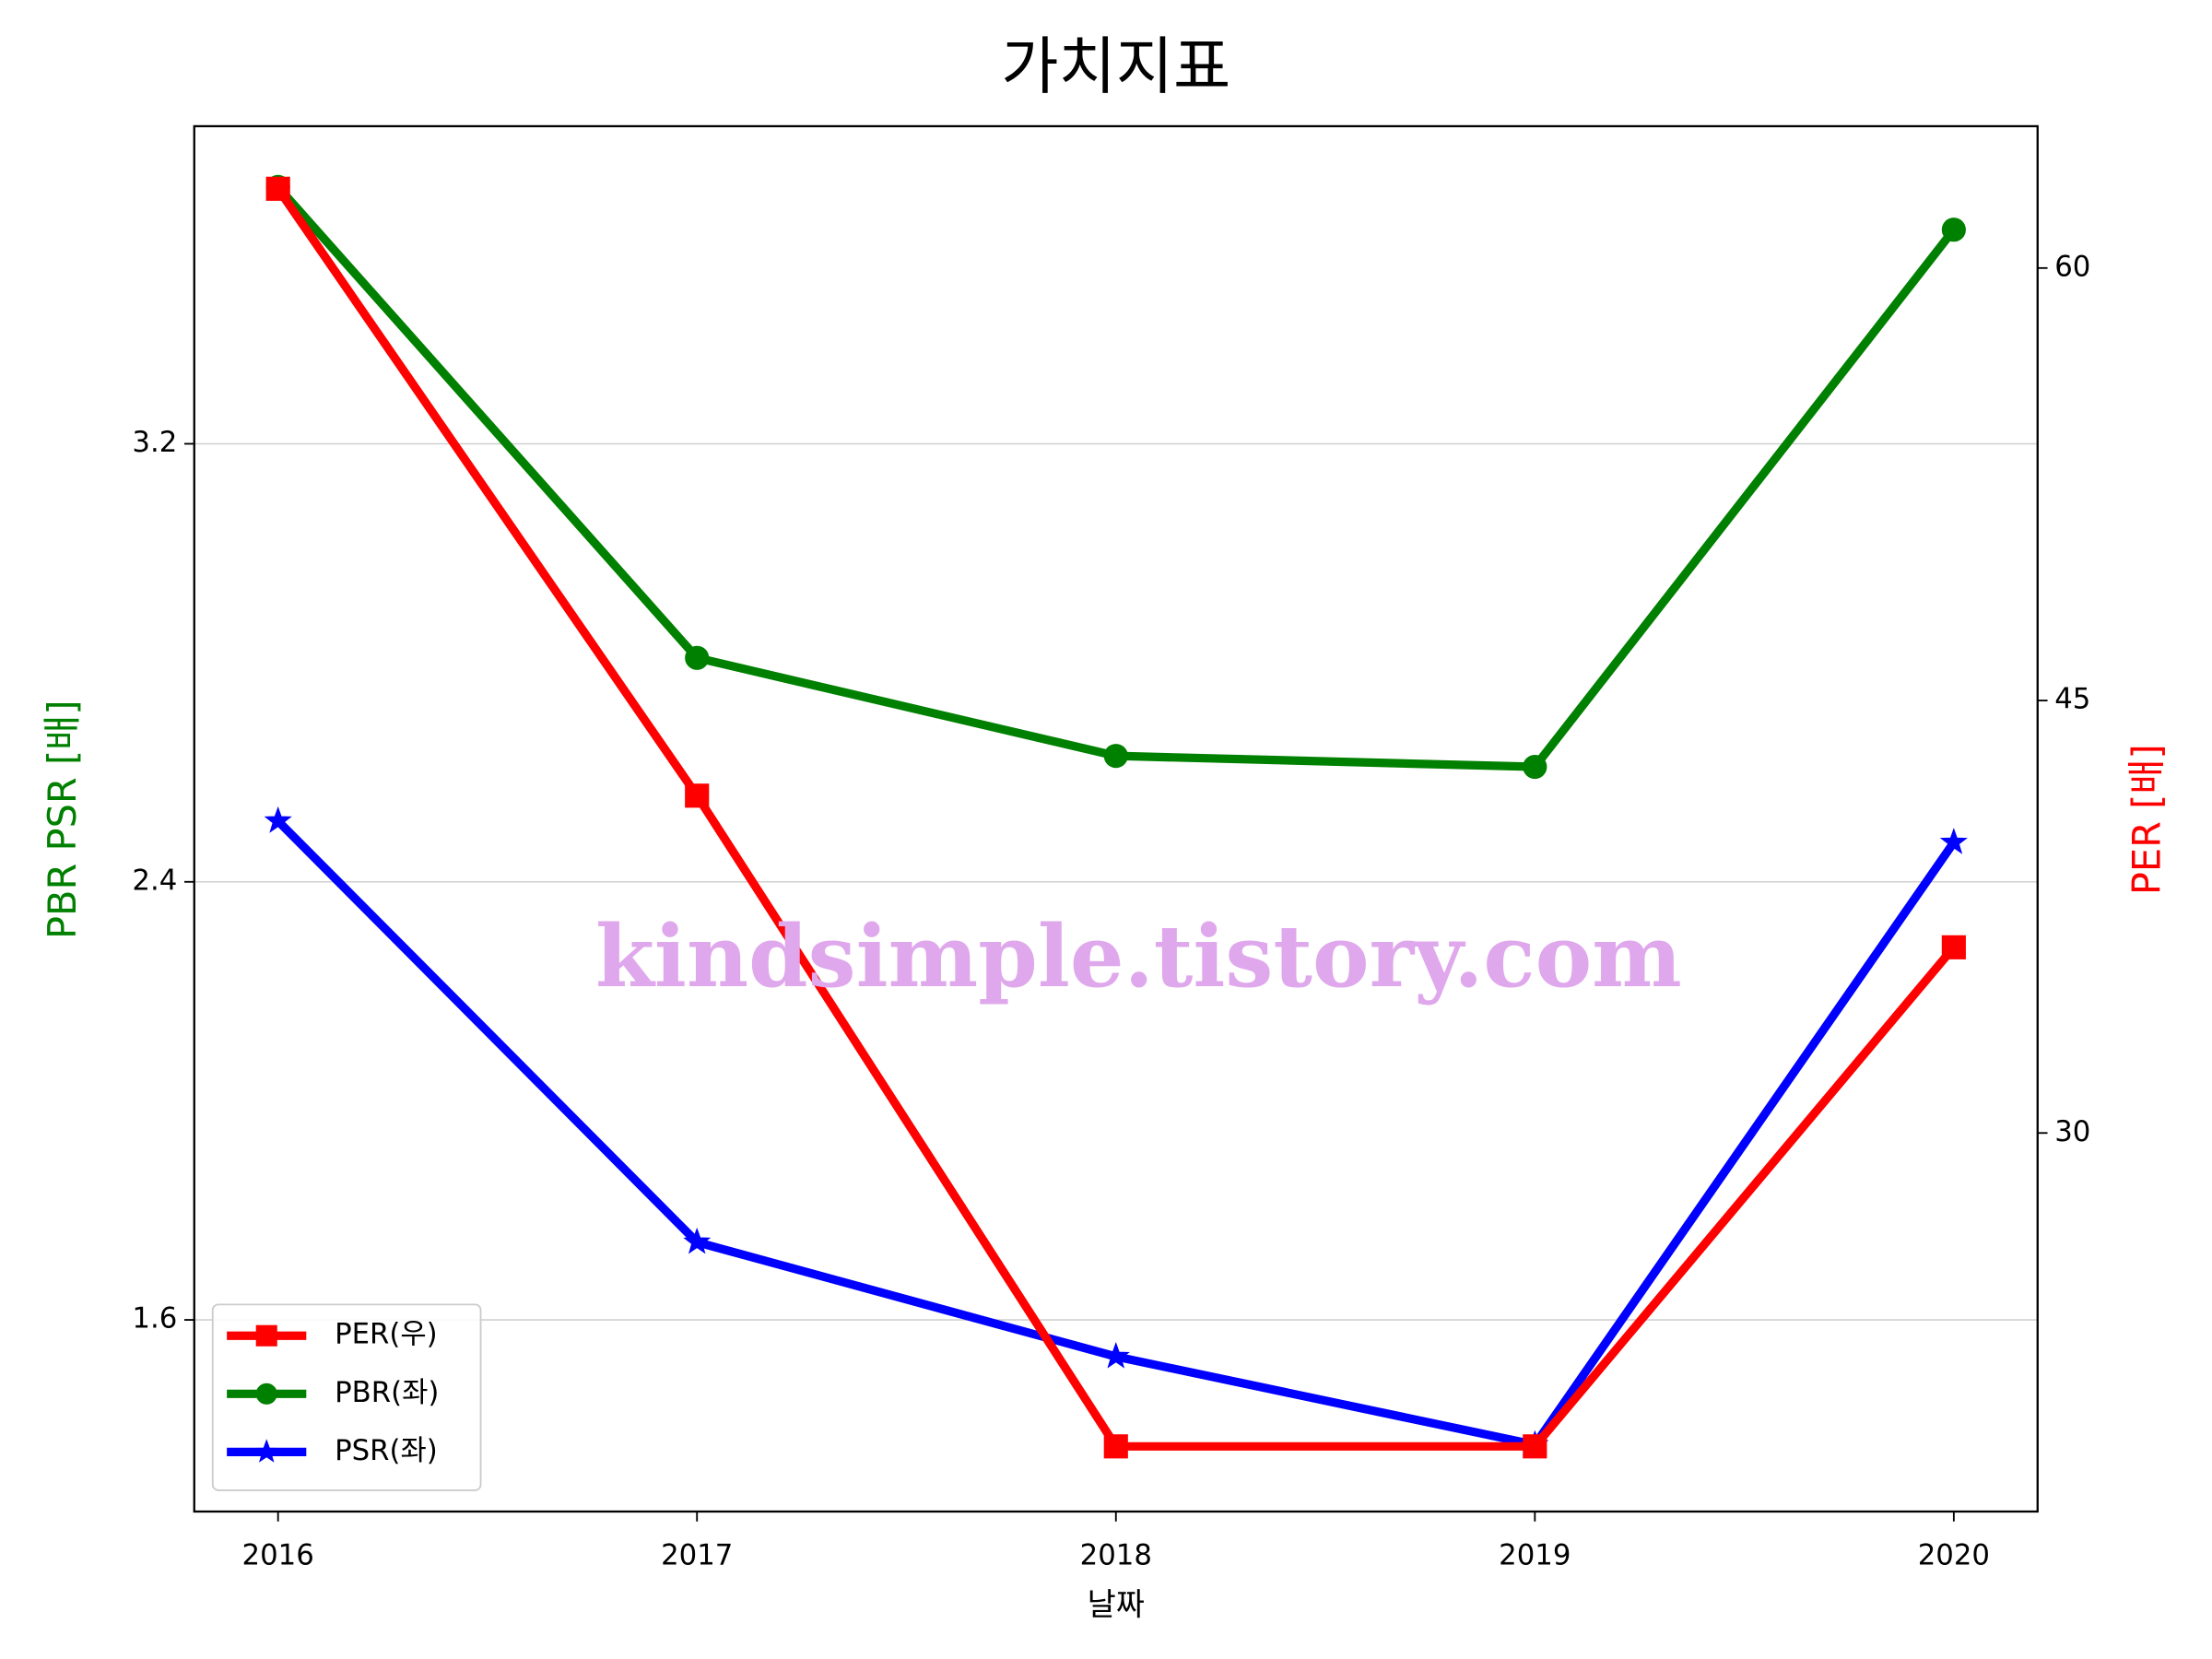  I want to click on x-tick-label: 2016, so click(278, 1555).